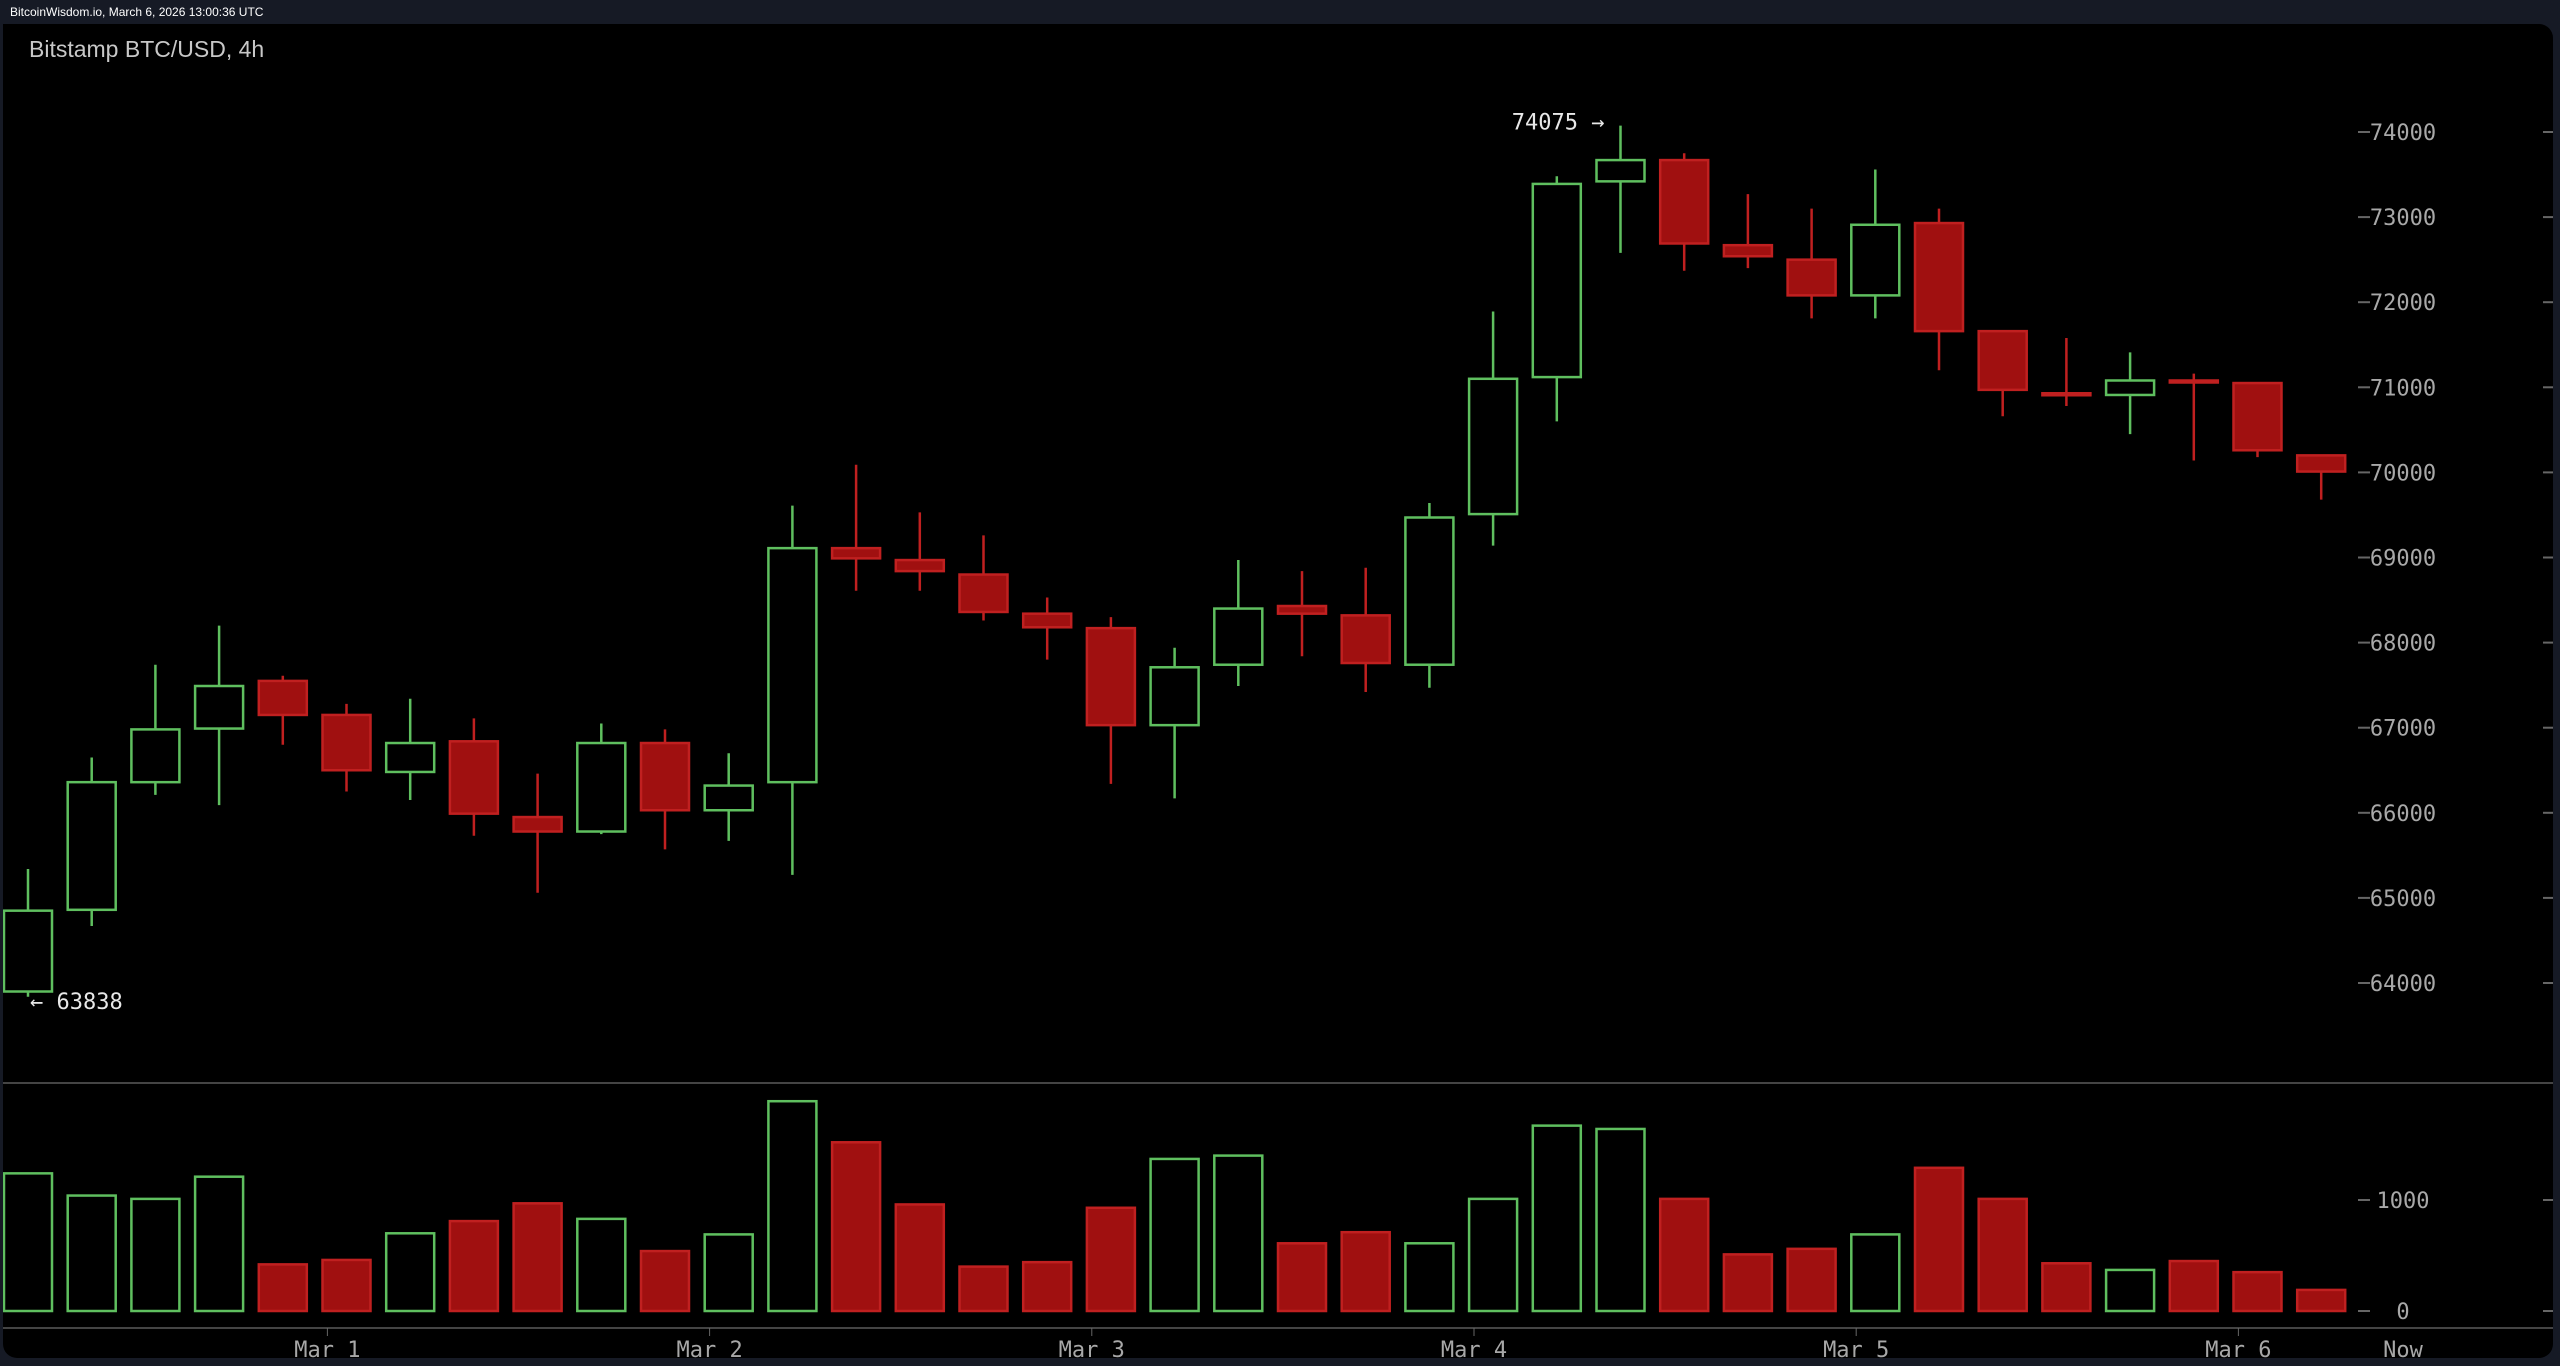 This screenshot has height=1366, width=2560. What do you see at coordinates (2403, 814) in the screenshot?
I see `price-axis-label: 66000` at bounding box center [2403, 814].